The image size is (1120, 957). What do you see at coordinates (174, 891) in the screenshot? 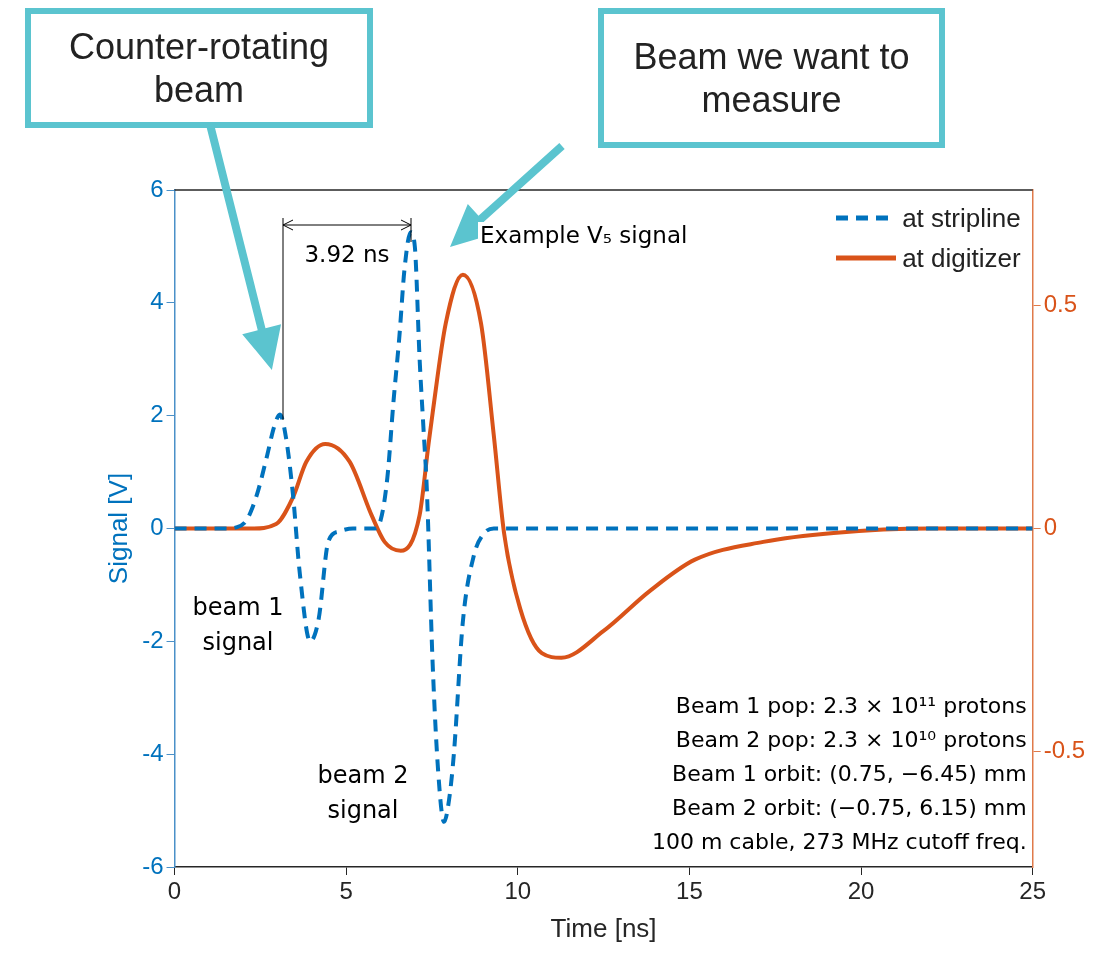
I see `x-tick-label: 0` at bounding box center [174, 891].